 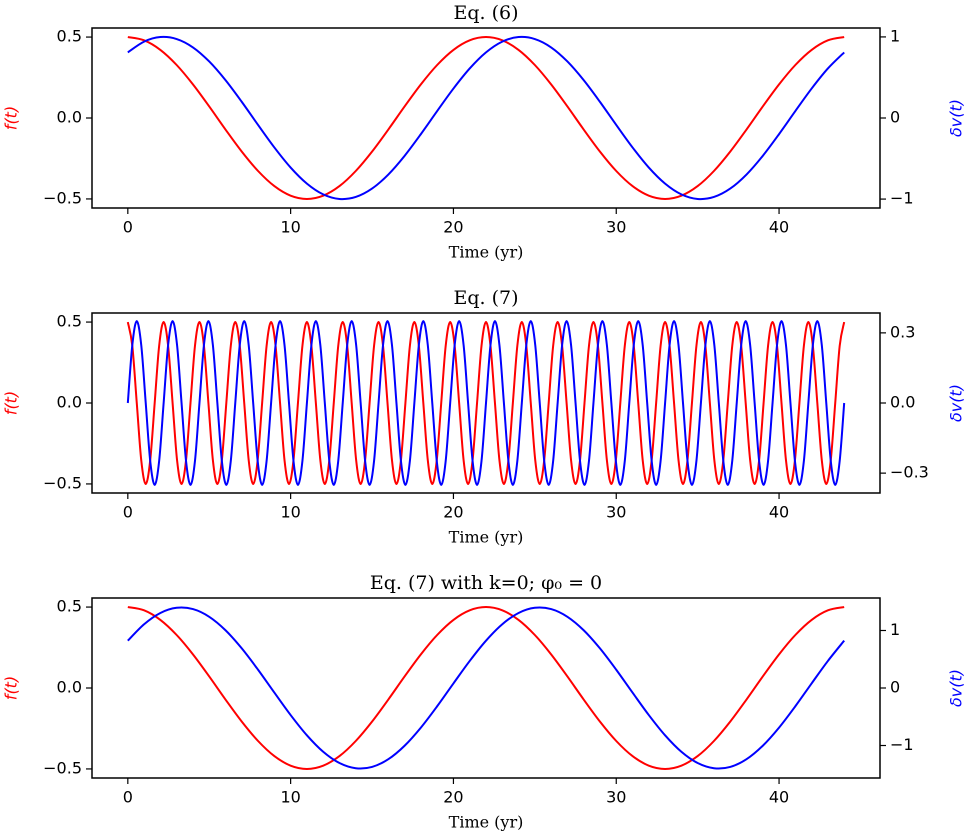 I want to click on y2-tick-label: −0.3, so click(x=909, y=472).